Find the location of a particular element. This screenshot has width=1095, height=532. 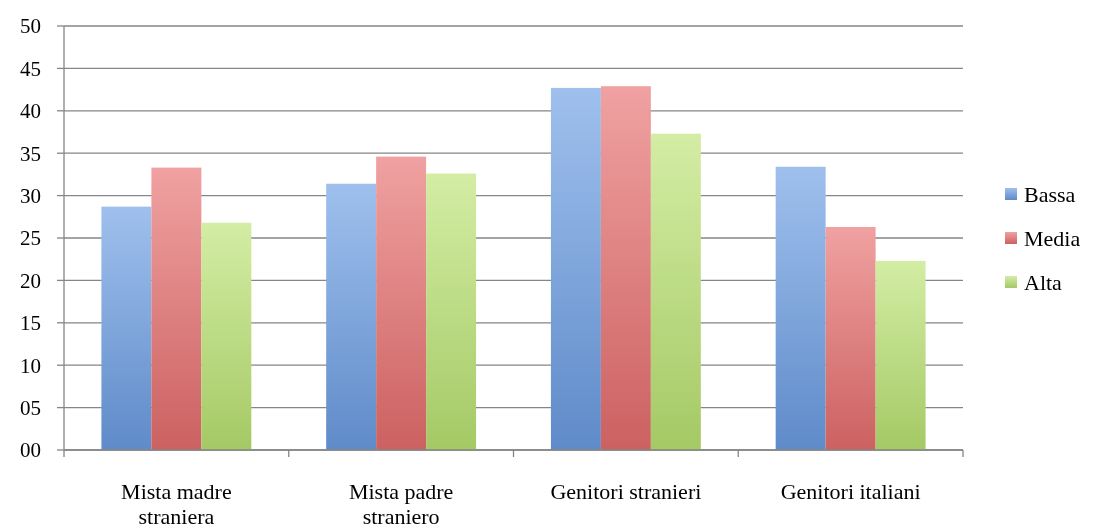

y-tick-label: 35 is located at coordinates (30, 153).